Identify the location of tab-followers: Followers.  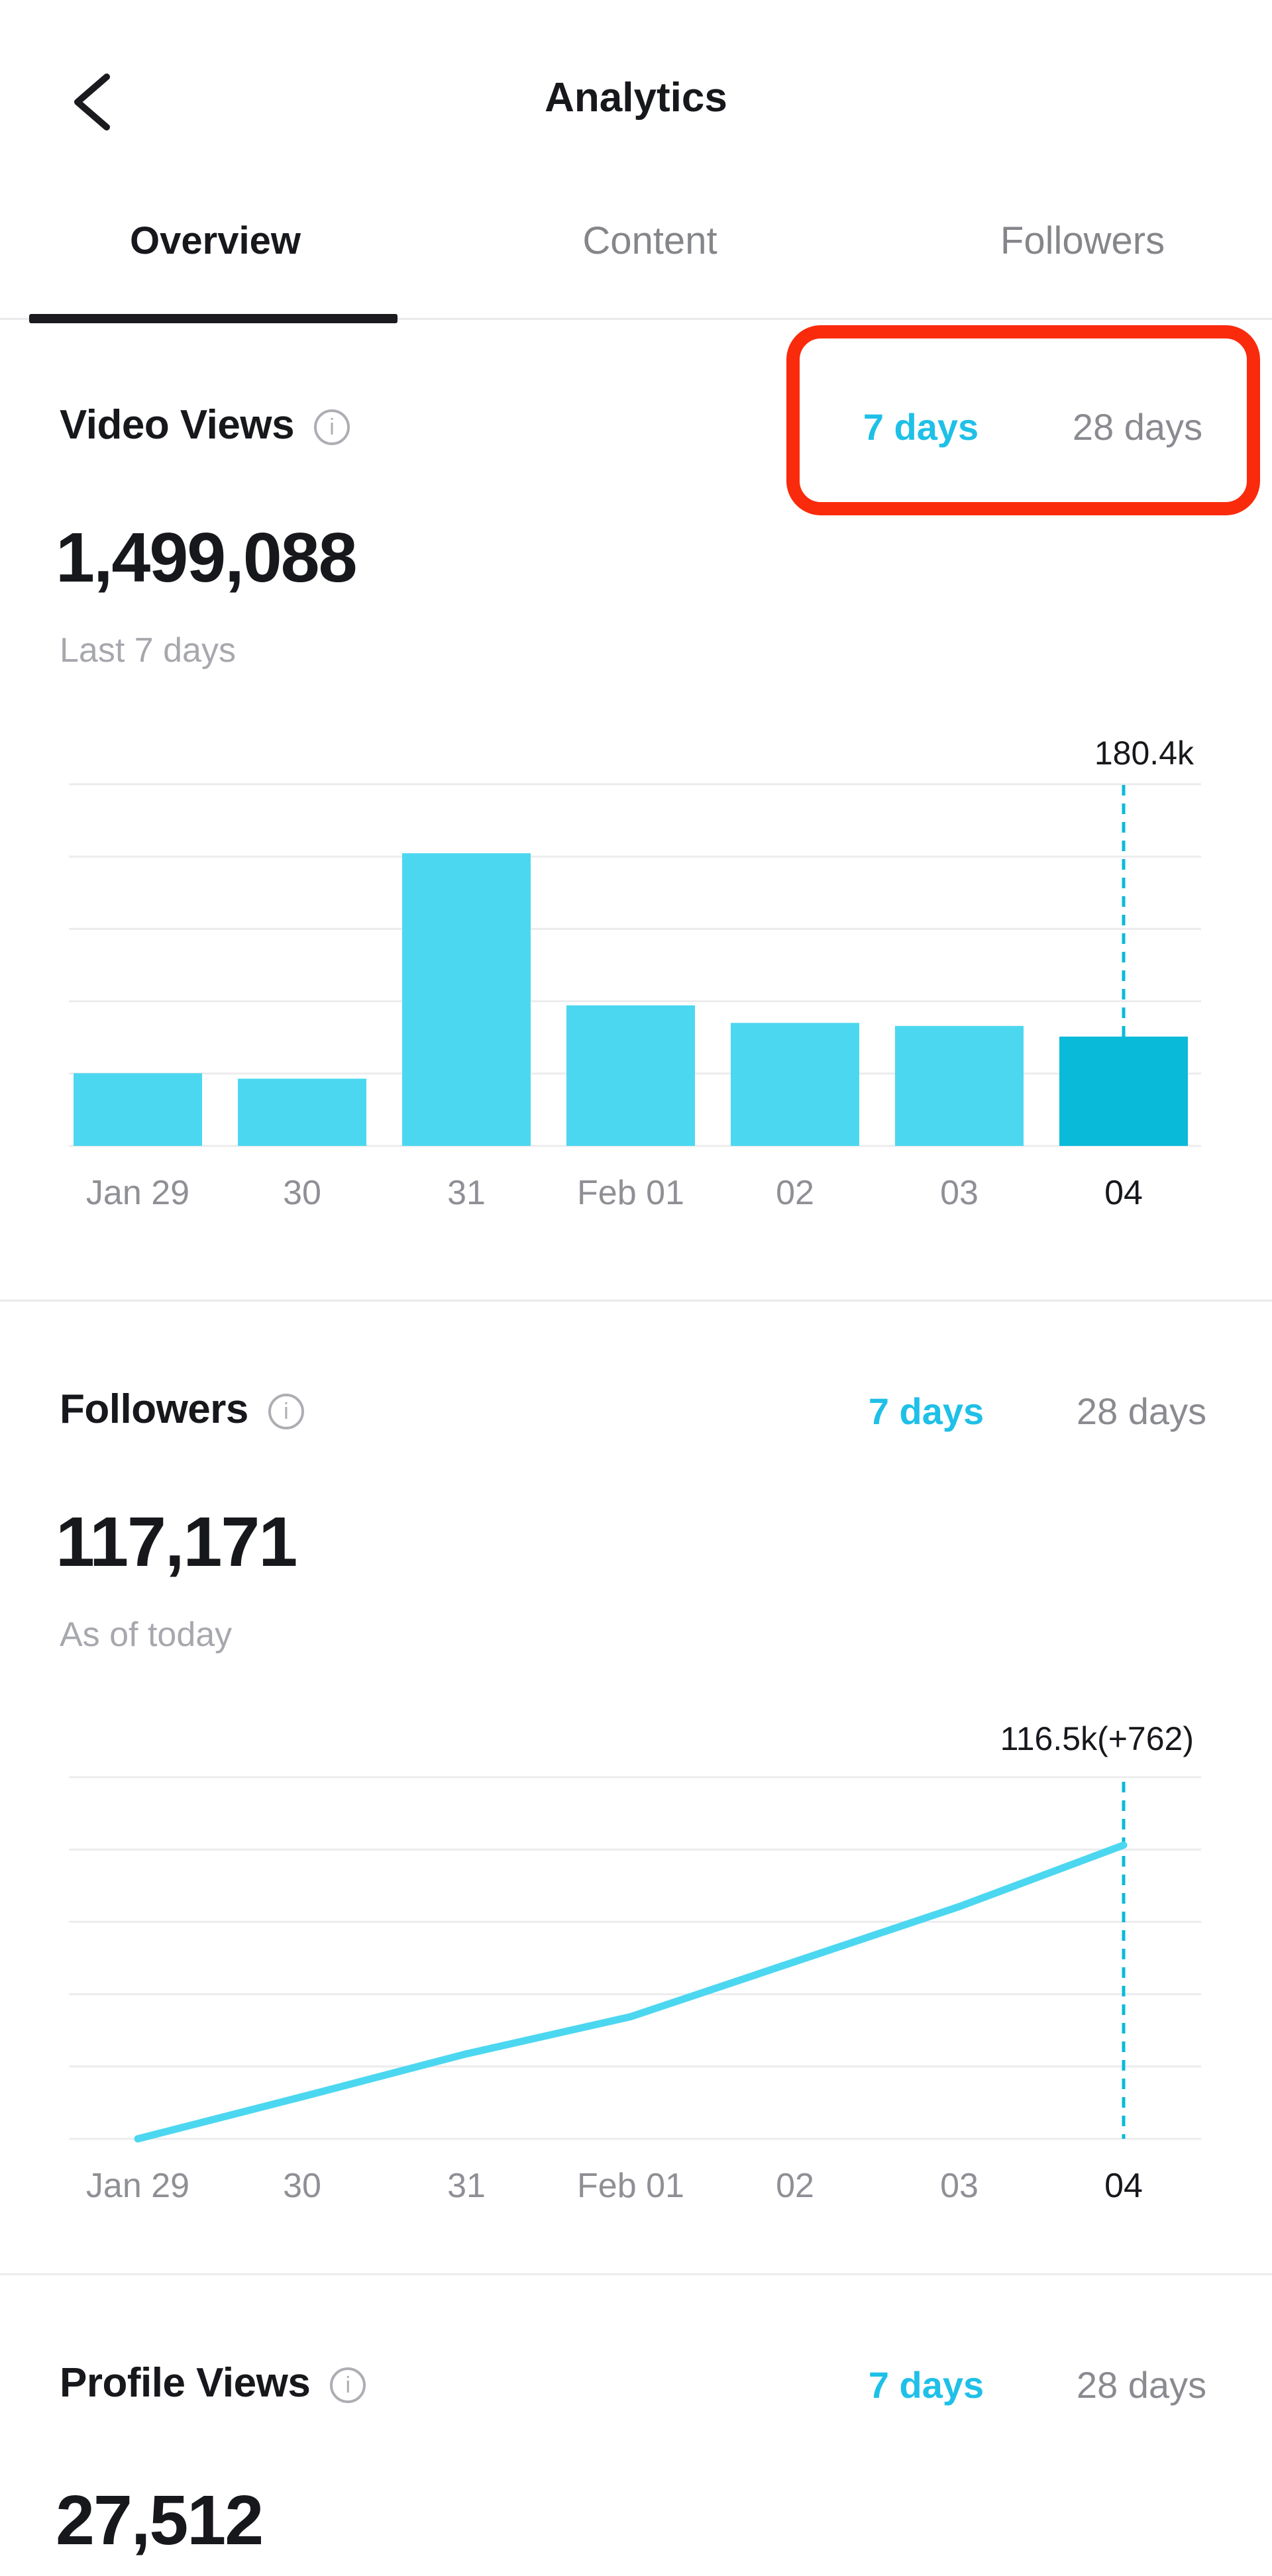
(1082, 240).